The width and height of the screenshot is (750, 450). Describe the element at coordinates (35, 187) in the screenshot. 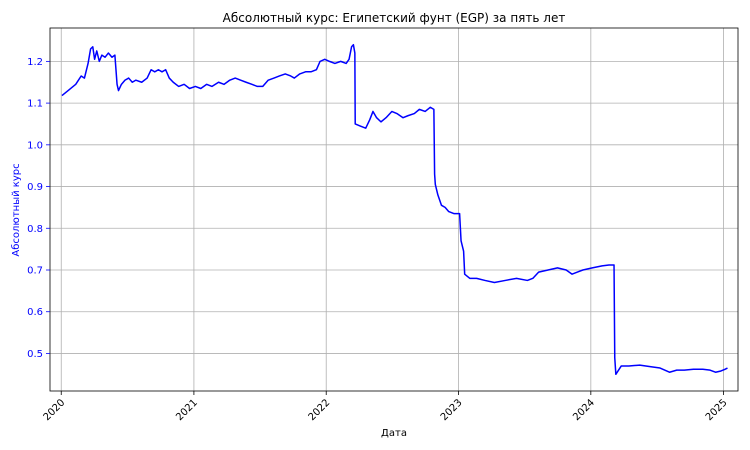

I see `y-tick-label: 0.9` at that location.